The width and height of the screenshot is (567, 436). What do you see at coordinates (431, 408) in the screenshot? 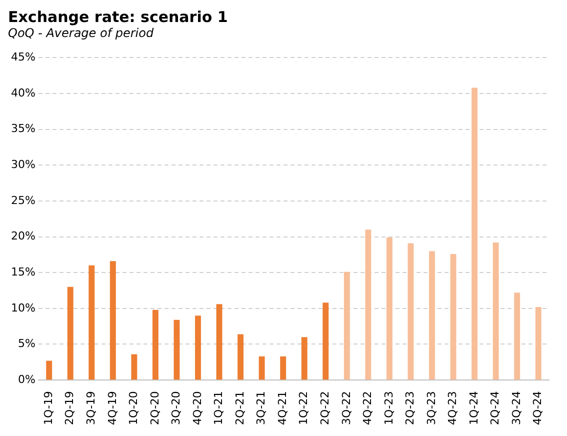
I see `x-tick-label: 3Q-23` at bounding box center [431, 408].